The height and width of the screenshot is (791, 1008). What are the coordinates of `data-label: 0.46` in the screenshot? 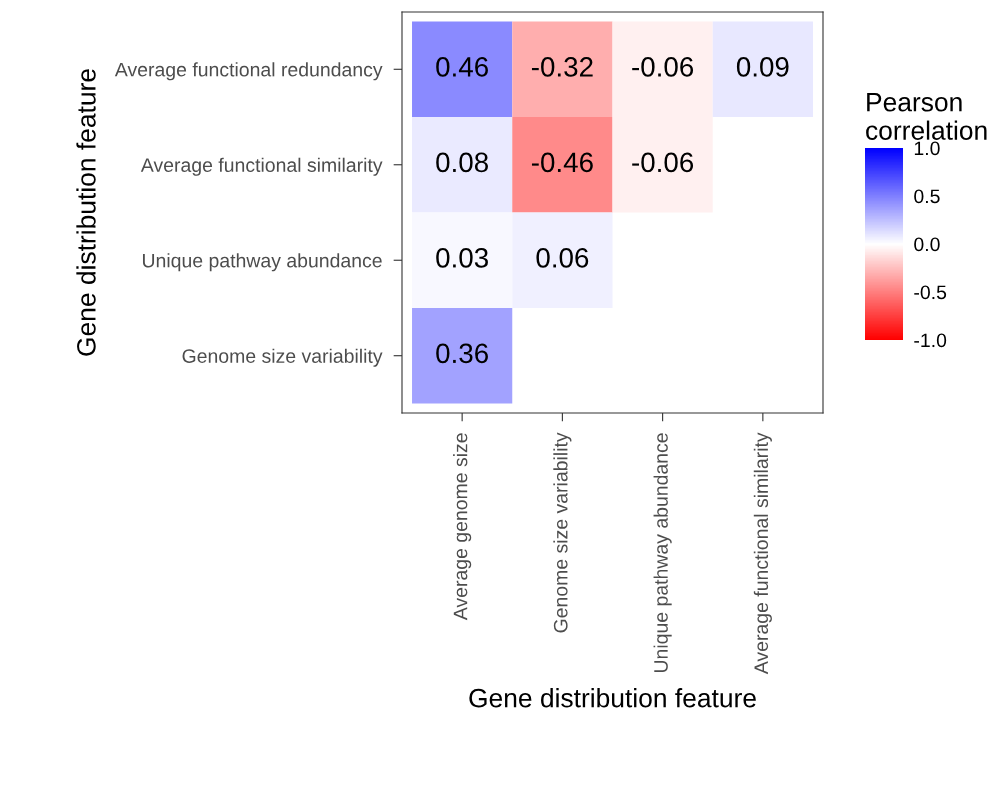 It's located at (462, 67).